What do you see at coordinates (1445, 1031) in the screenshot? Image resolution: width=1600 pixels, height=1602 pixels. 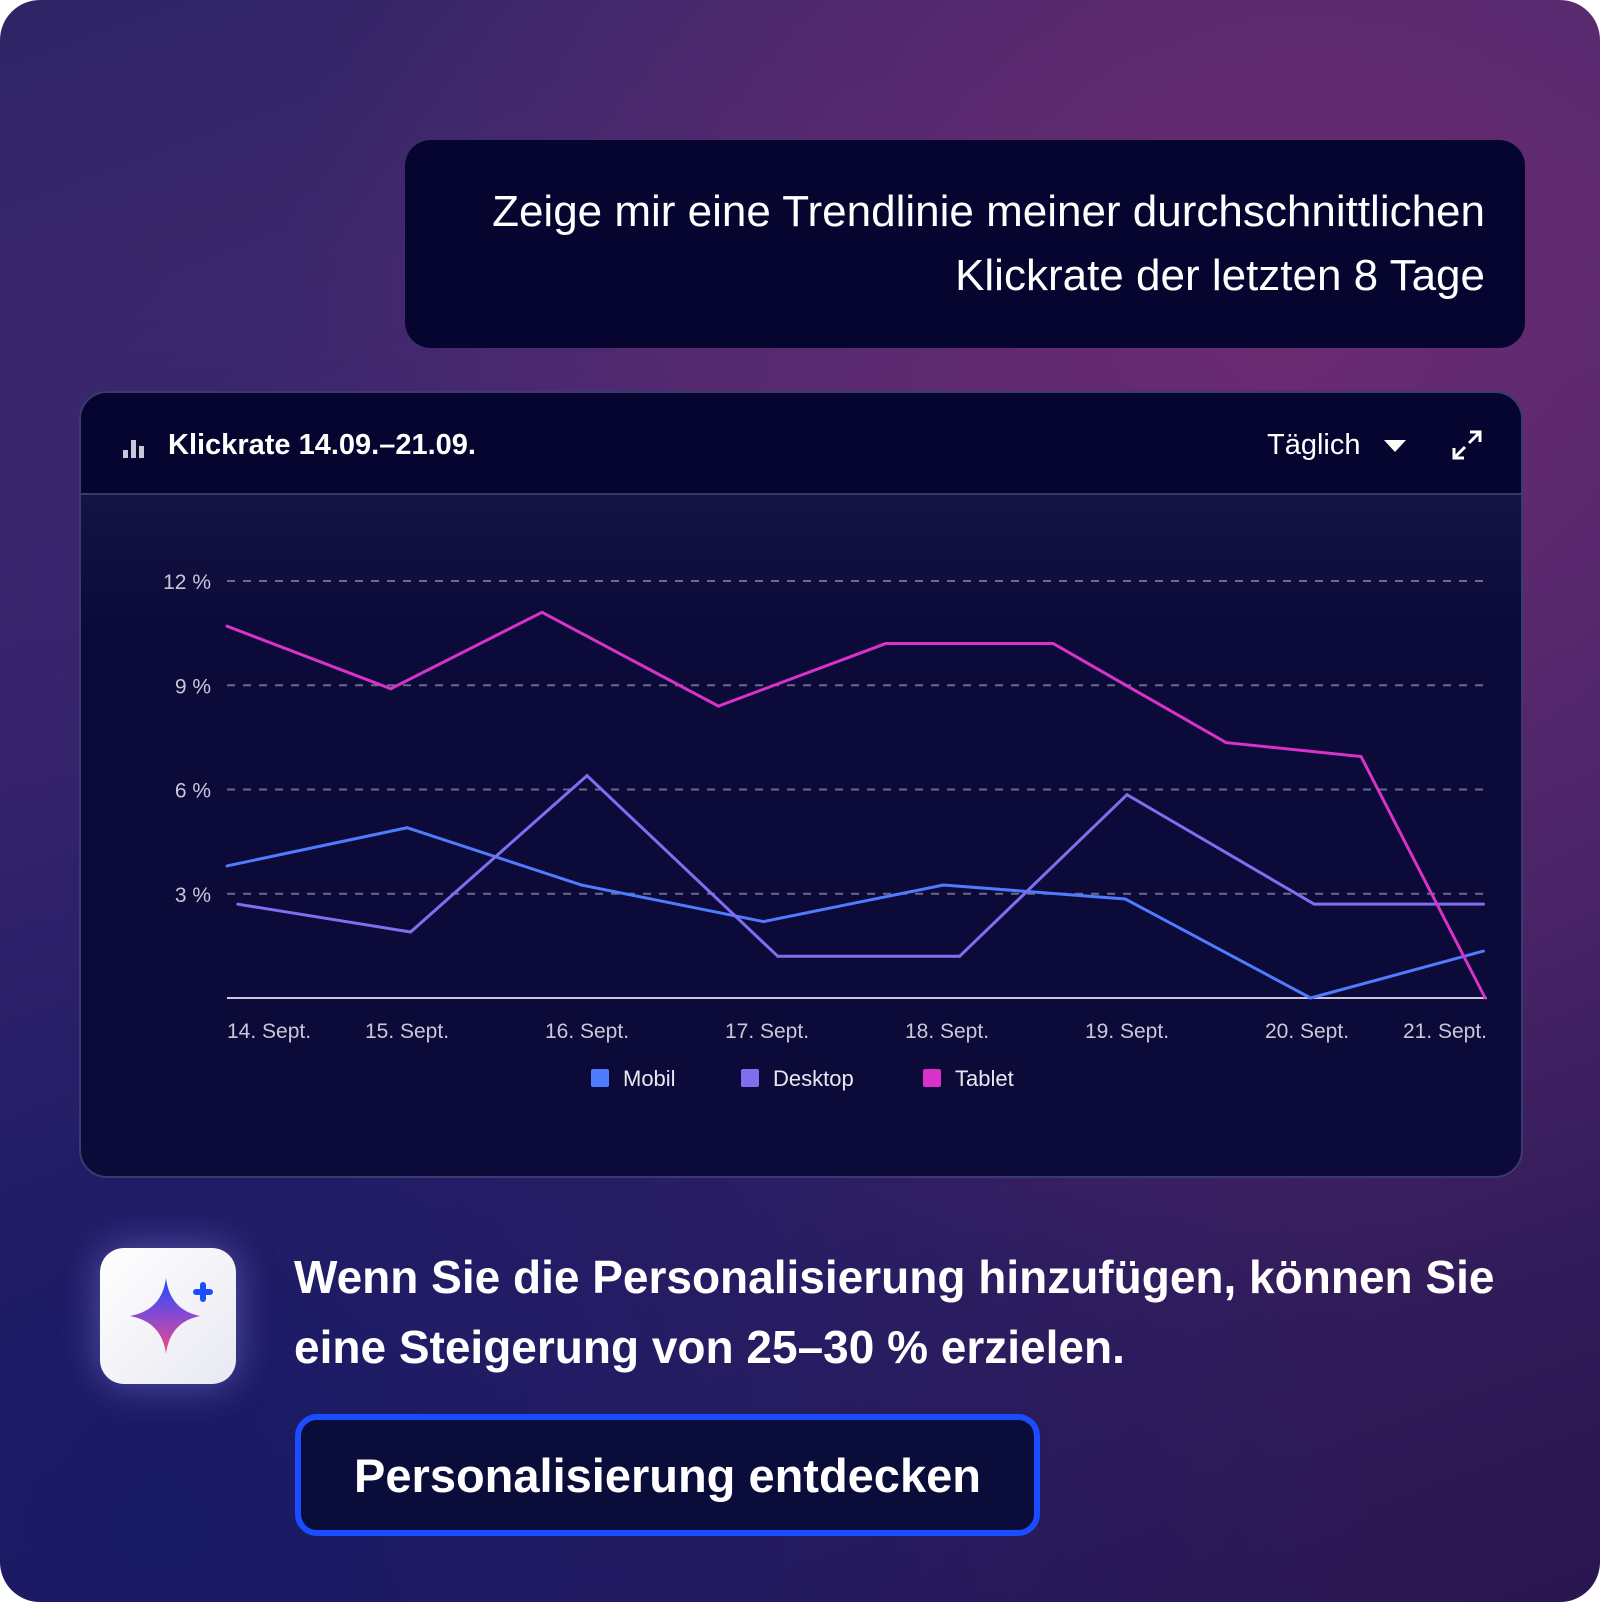 I see `x-tick-label: 21. Sept.` at bounding box center [1445, 1031].